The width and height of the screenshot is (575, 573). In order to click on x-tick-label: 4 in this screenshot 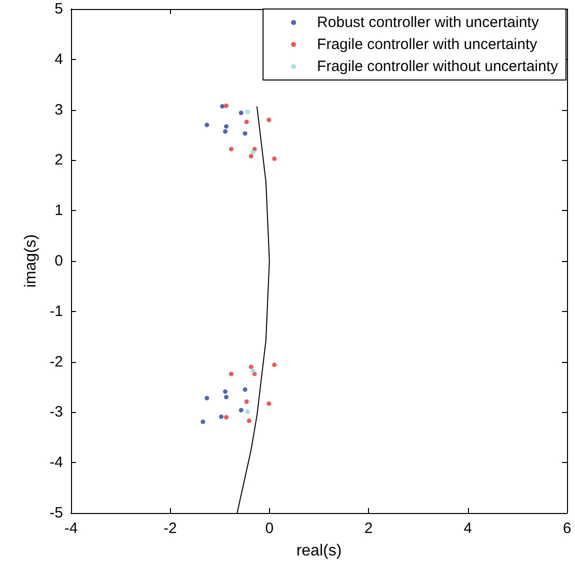, I will do `click(468, 528)`.